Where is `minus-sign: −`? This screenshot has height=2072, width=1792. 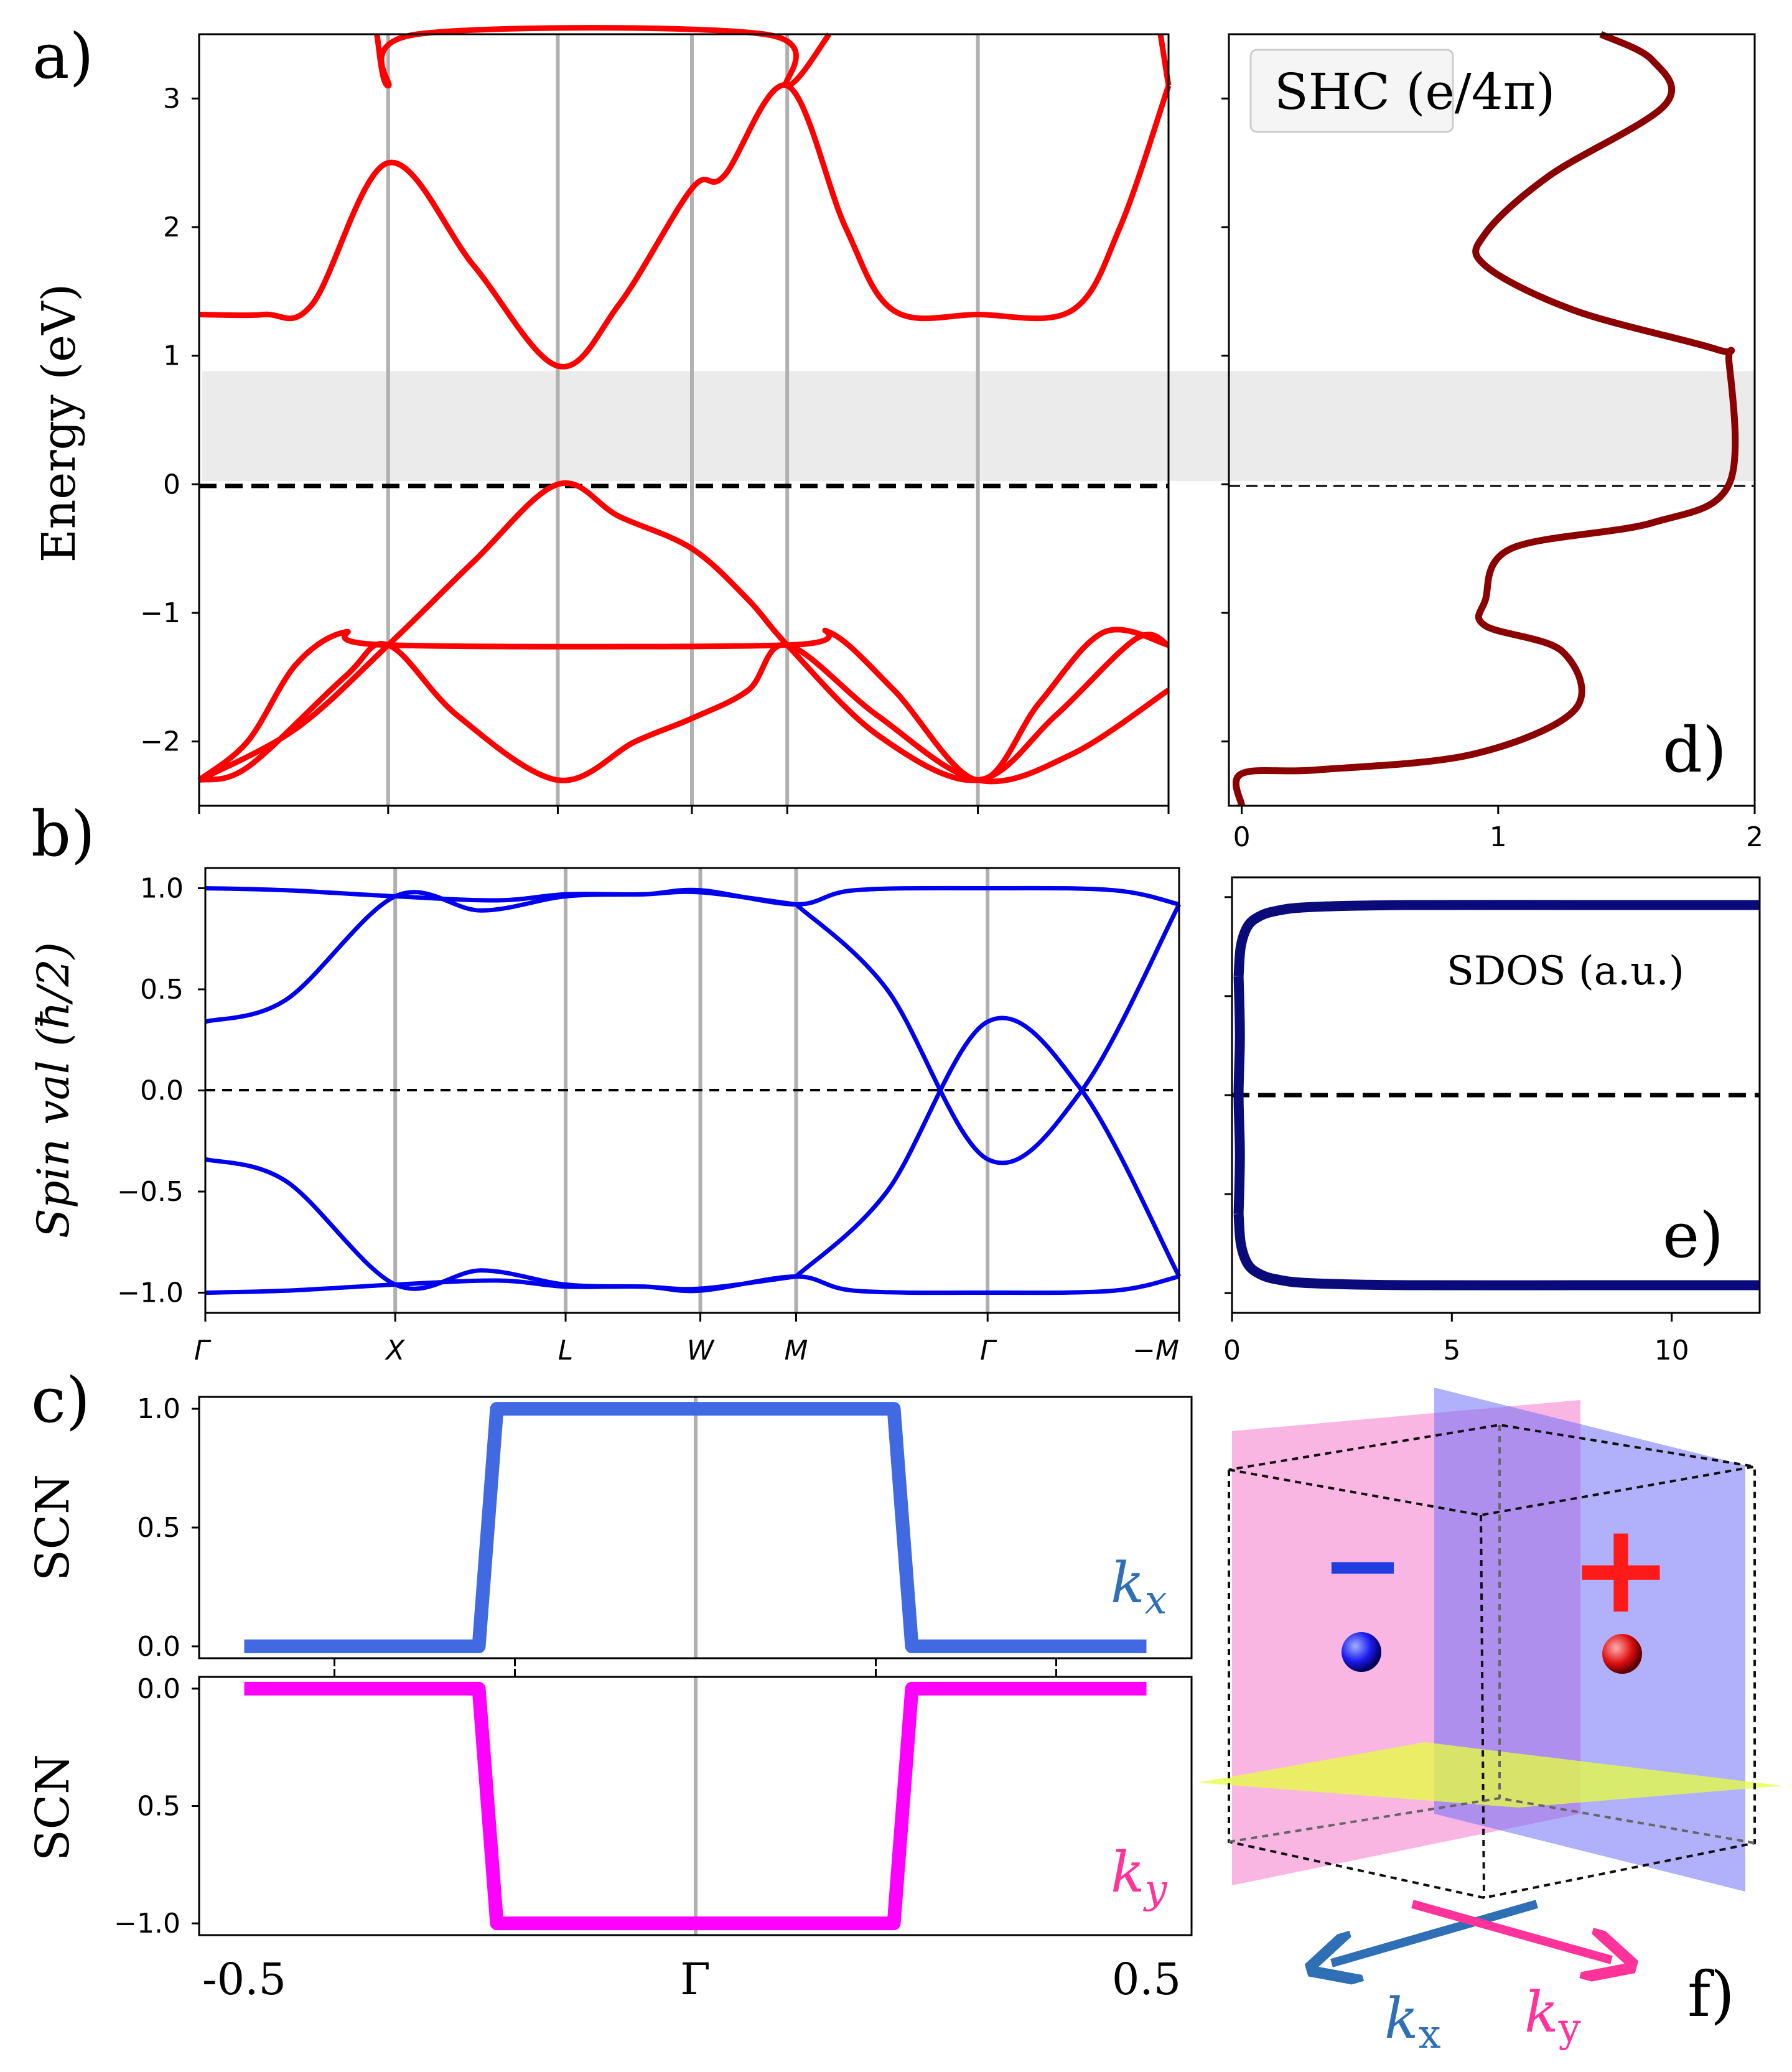
minus-sign: − is located at coordinates (1363, 1564).